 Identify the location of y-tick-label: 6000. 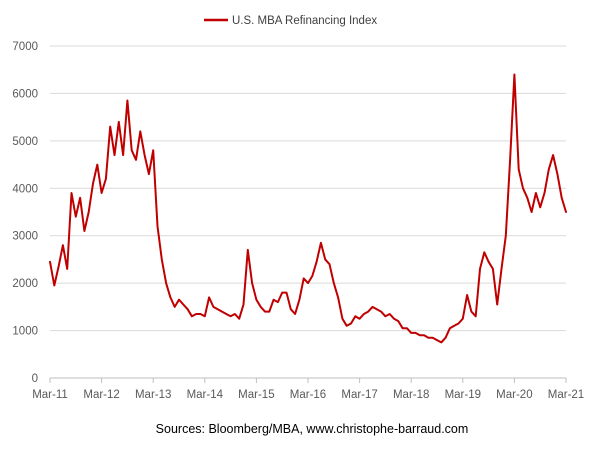
(25, 94).